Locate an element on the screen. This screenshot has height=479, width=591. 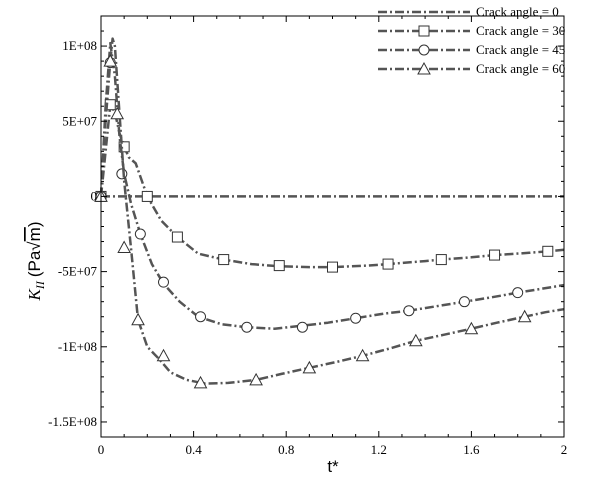
legend-label: Crack angle = 0 is located at coordinates (517, 11).